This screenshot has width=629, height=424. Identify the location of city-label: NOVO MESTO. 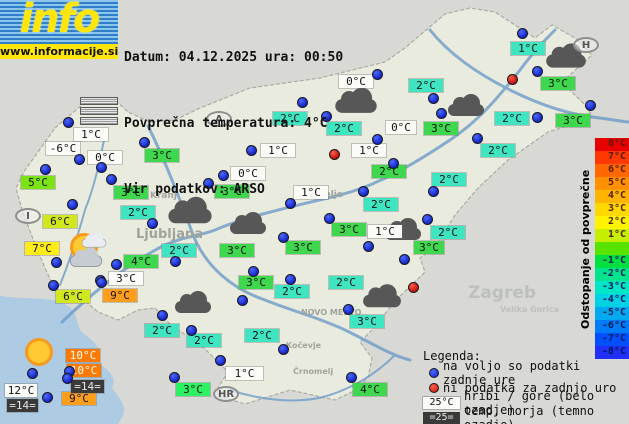
(331, 312).